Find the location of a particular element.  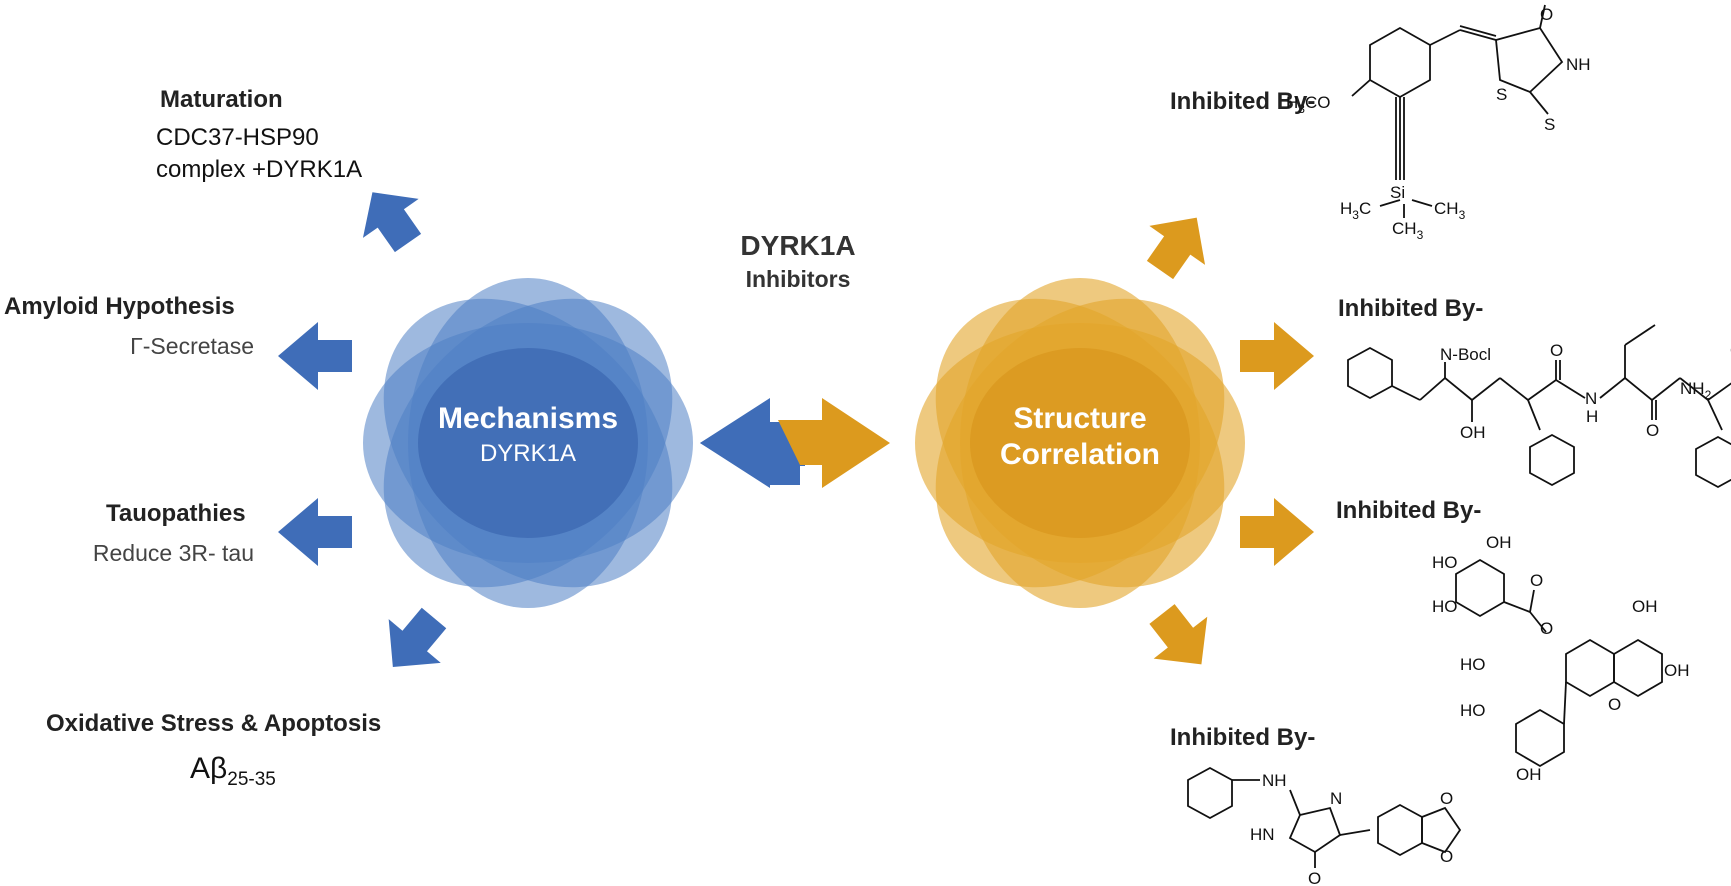

c1-methyl-left: H3C is located at coordinates (1355, 210).